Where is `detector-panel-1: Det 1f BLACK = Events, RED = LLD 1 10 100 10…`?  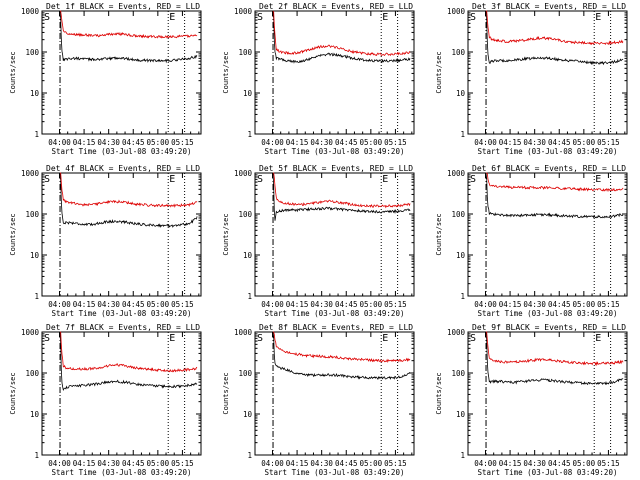
detector-panel-1: Det 1f BLACK = Events, RED = LLD 1 10 100 10… is located at coordinates (105, 79).